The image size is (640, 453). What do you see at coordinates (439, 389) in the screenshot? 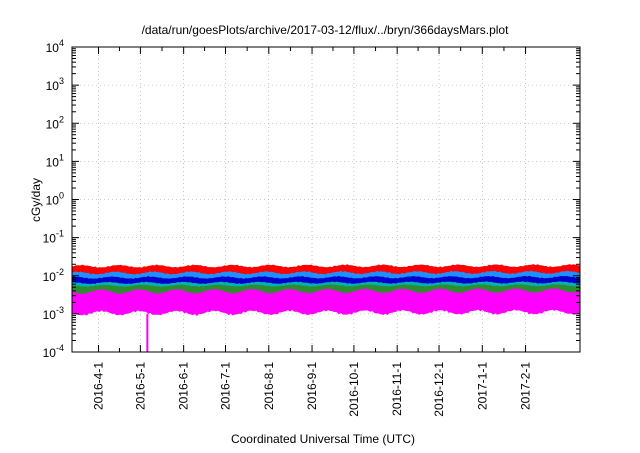
I see `x-tick-label: 2016-12-1` at bounding box center [439, 389].